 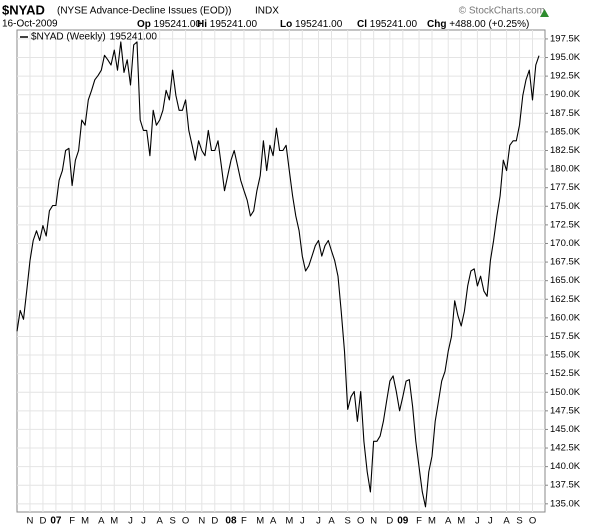 I want to click on trend-icon, so click(x=544, y=13).